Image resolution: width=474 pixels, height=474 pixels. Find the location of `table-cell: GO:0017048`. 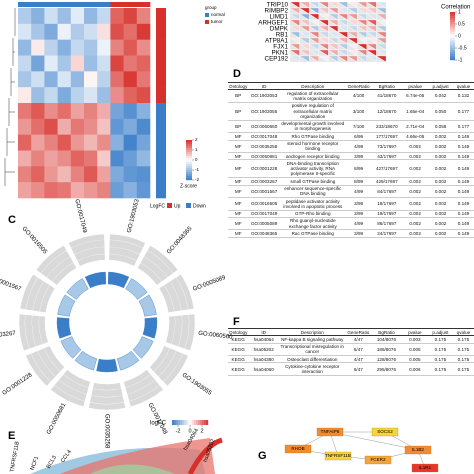

table-cell: GO:0017048 is located at coordinates (264, 136).